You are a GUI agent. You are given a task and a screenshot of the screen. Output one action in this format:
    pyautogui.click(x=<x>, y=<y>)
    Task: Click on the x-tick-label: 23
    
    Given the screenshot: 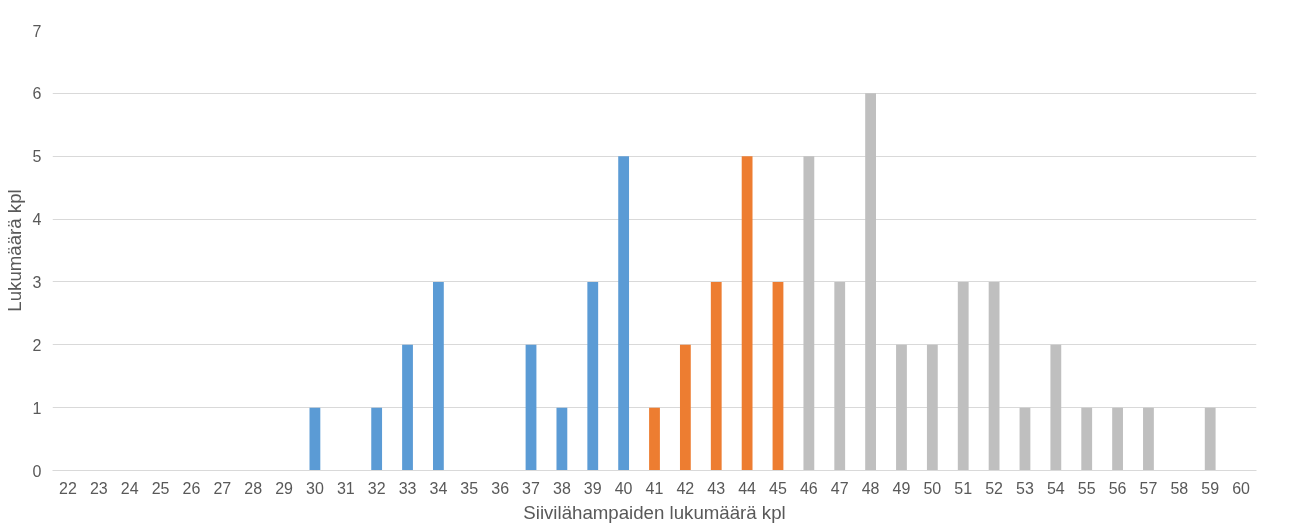 What is the action you would take?
    pyautogui.click(x=98, y=488)
    